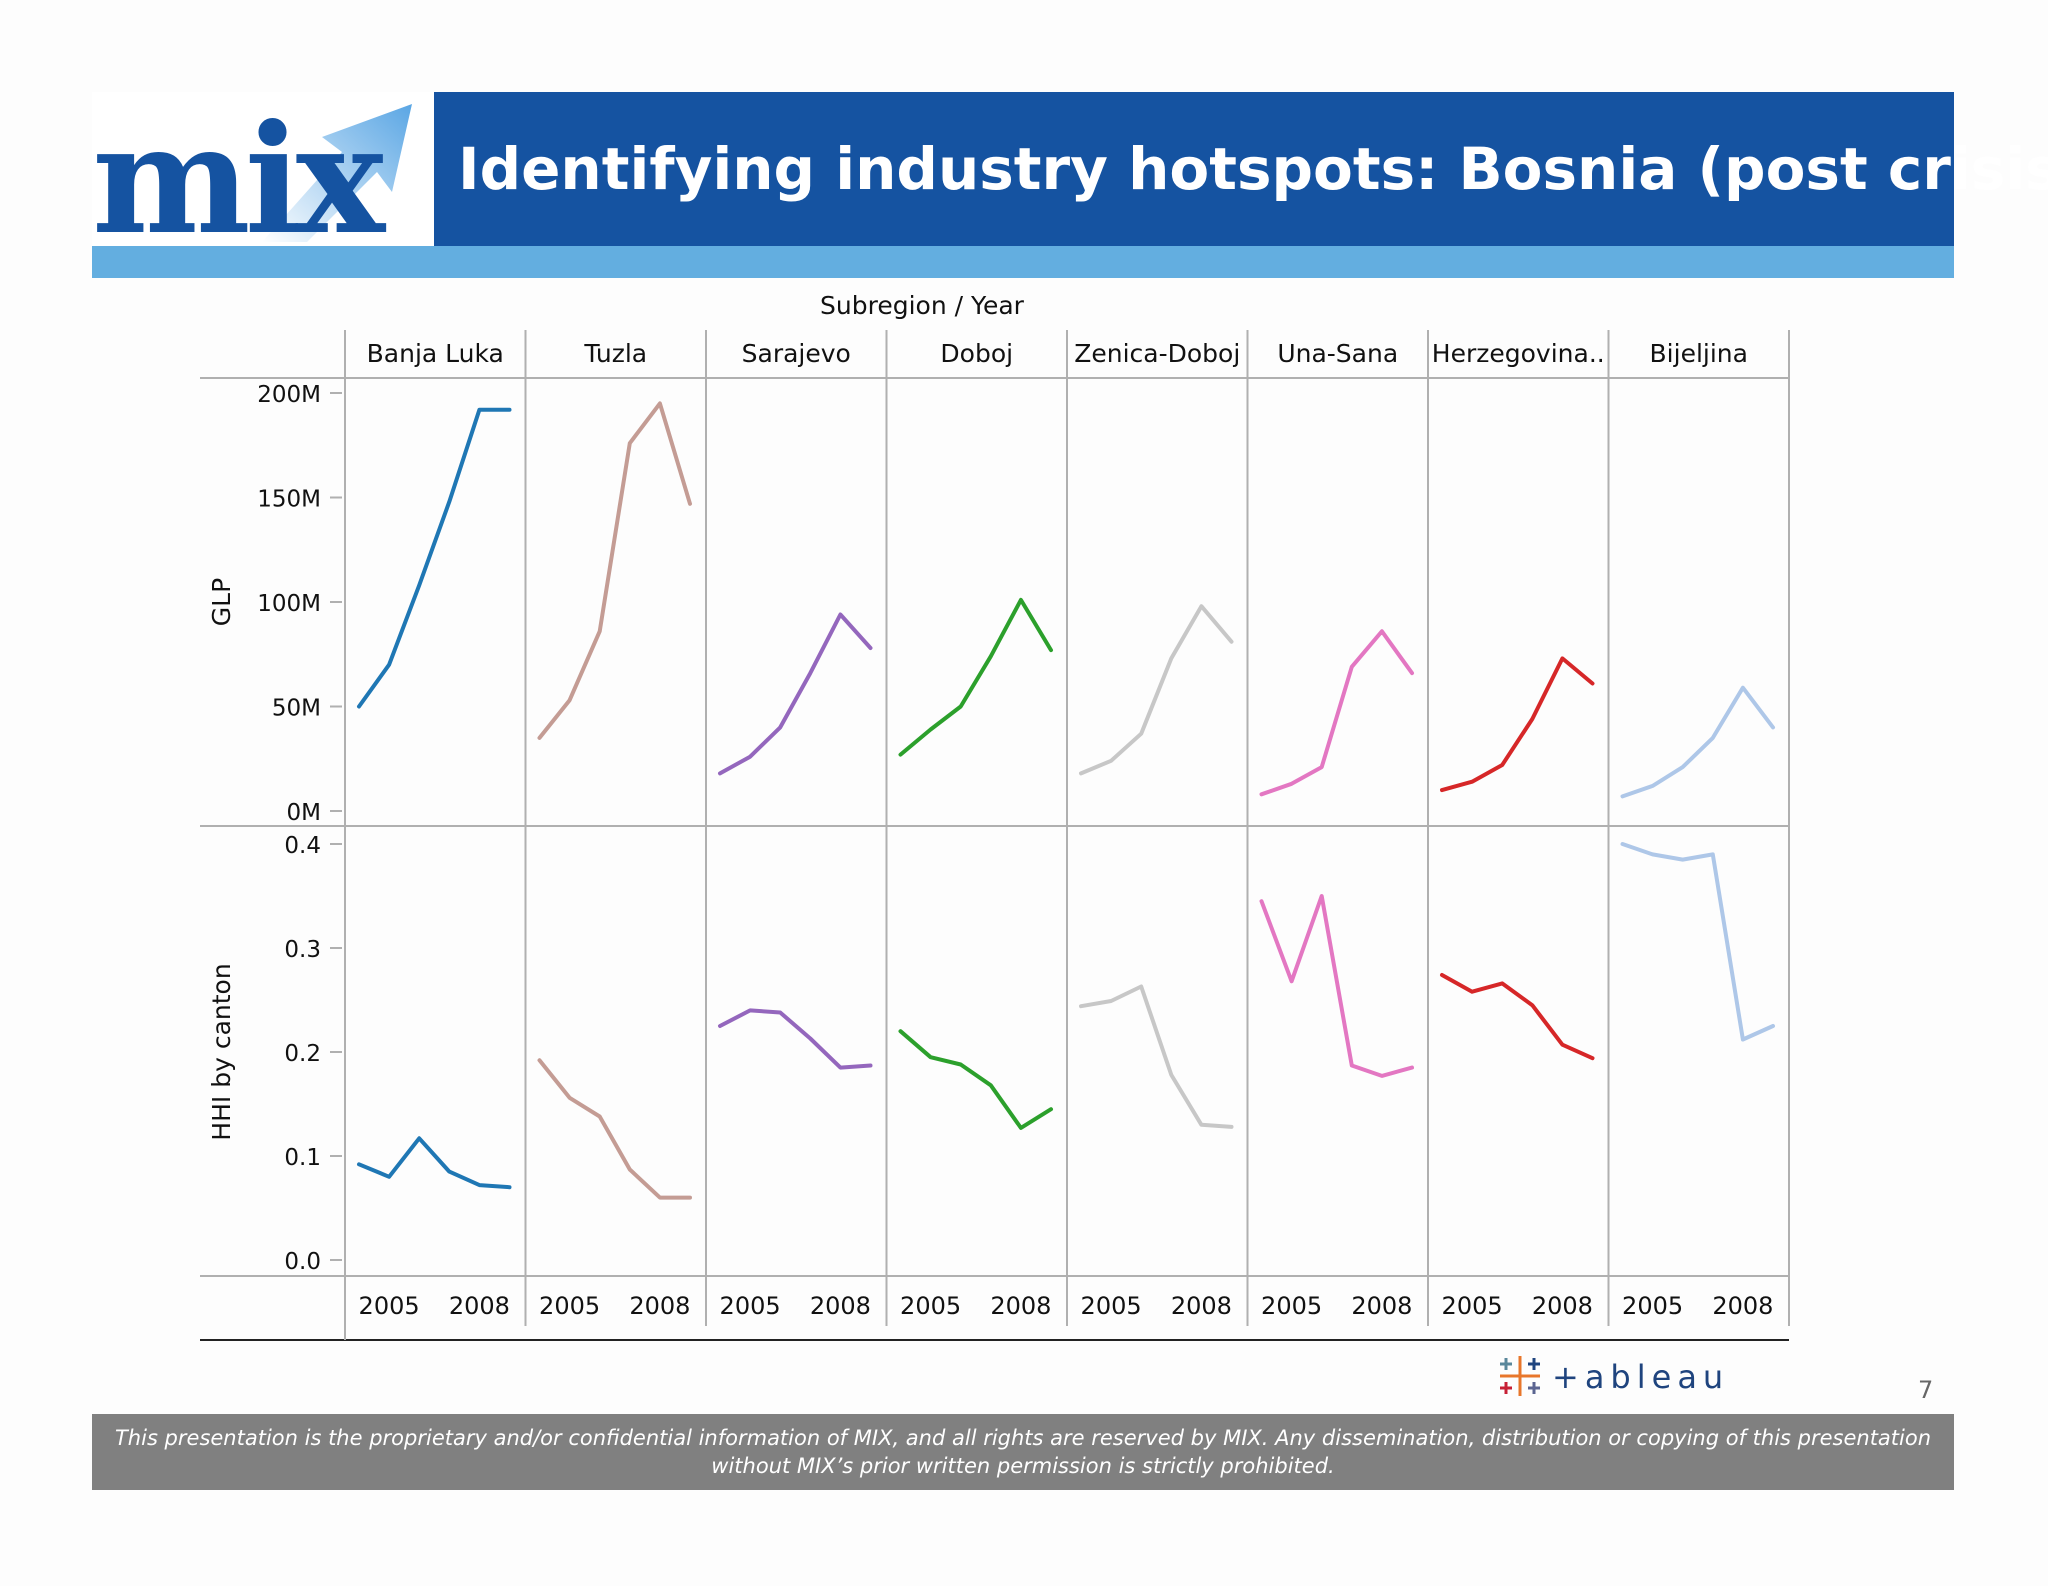 This screenshot has width=2048, height=1586. What do you see at coordinates (289, 604) in the screenshot?
I see `y-tick-label: 100M` at bounding box center [289, 604].